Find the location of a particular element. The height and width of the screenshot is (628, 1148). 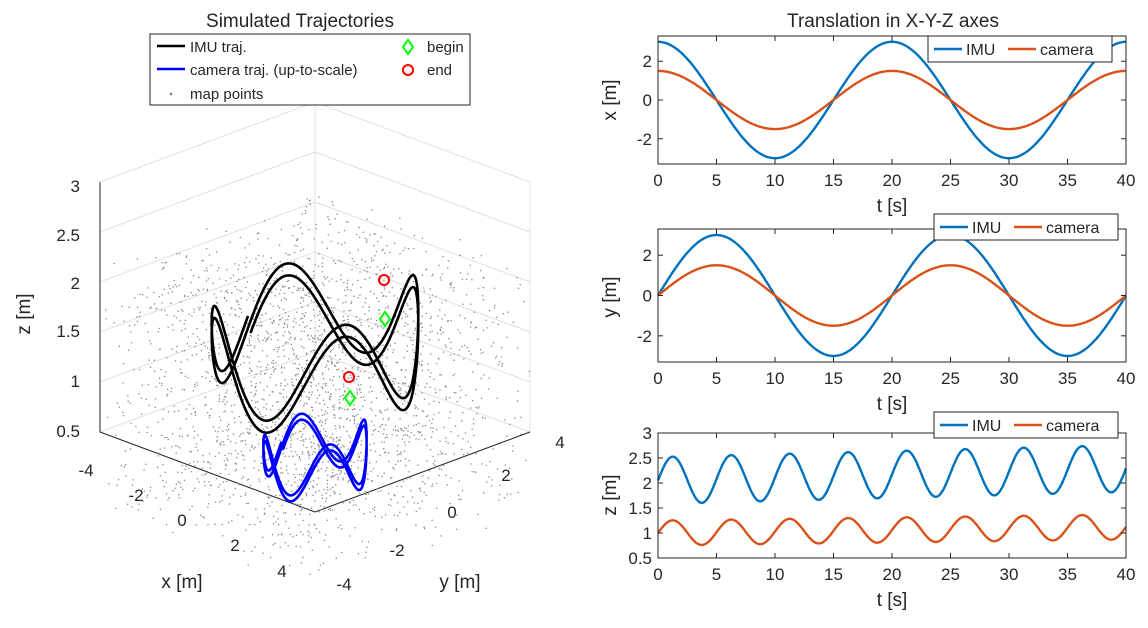

z-tick-label: 1 is located at coordinates (75, 381).